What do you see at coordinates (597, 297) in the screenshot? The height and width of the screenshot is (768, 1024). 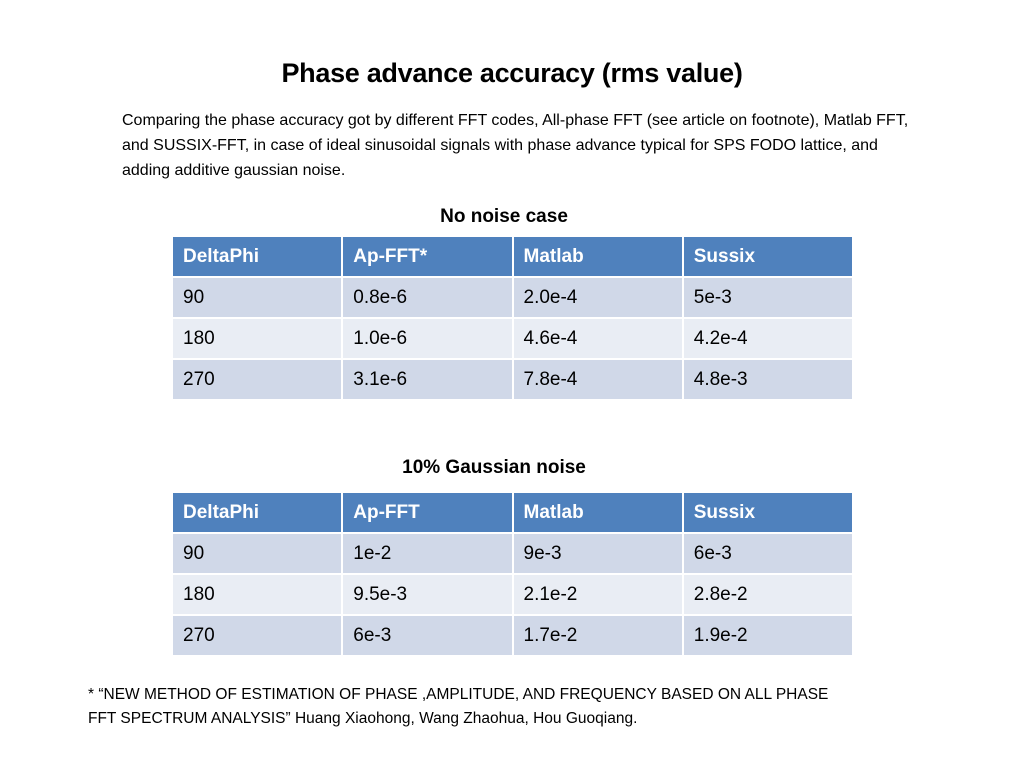 I see `table-cell: 2.0e-4` at bounding box center [597, 297].